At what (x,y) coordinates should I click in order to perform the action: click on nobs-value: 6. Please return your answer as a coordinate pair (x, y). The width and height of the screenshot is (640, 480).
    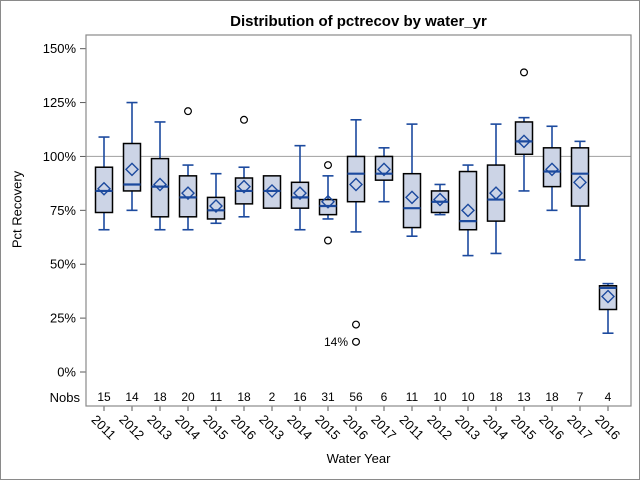
    Looking at the image, I should click on (384, 397).